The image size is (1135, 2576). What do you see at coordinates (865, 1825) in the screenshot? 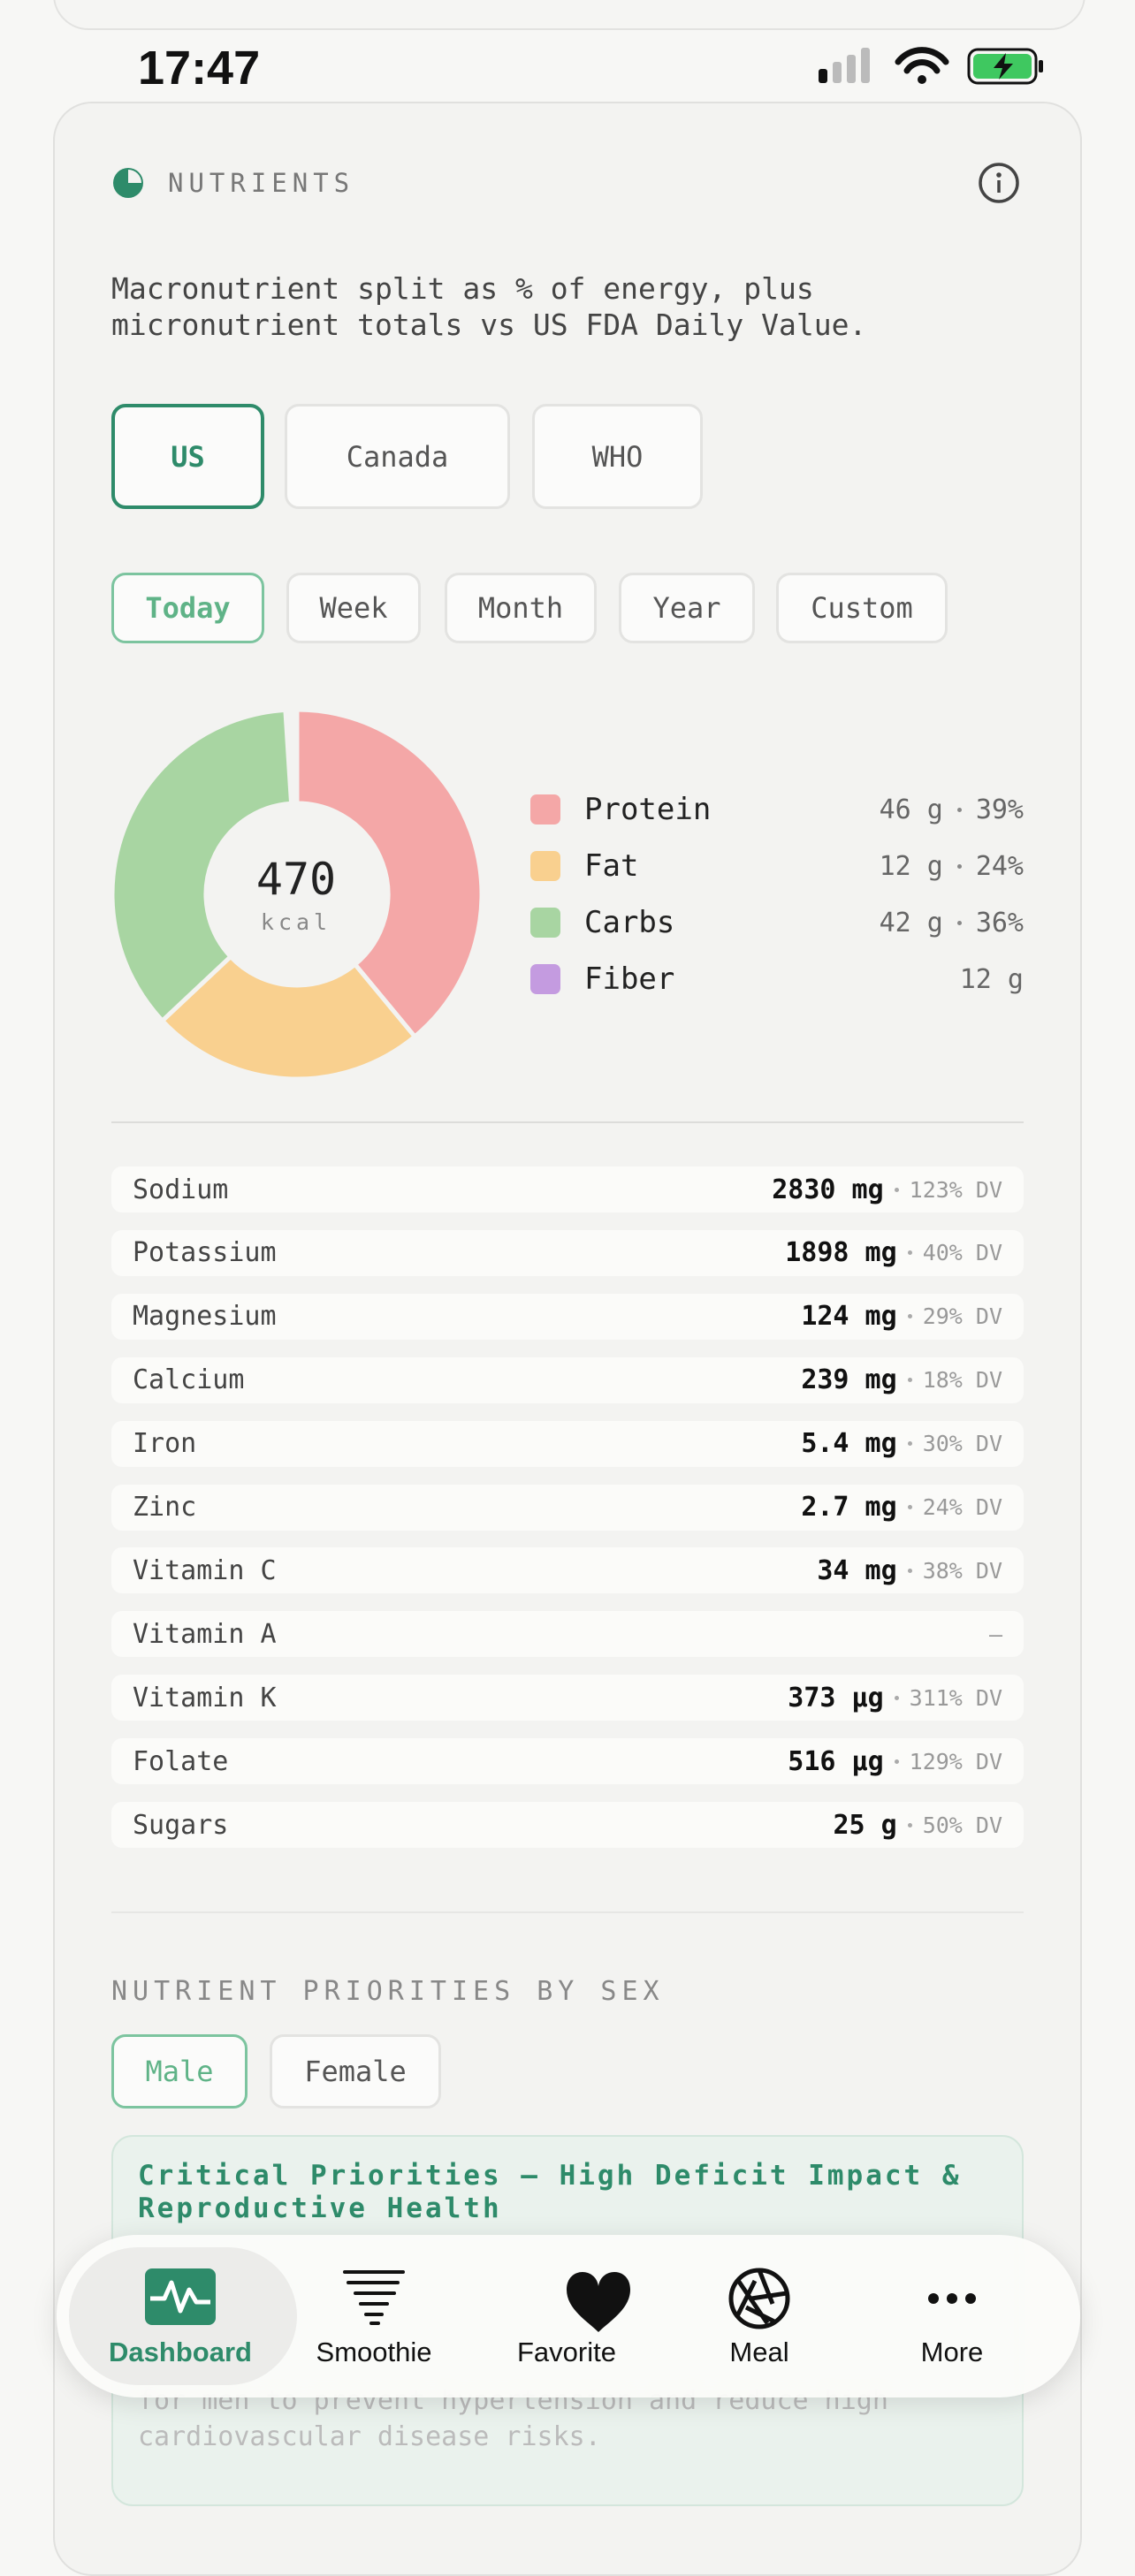
I see `nutrient-amount: 25 g` at bounding box center [865, 1825].